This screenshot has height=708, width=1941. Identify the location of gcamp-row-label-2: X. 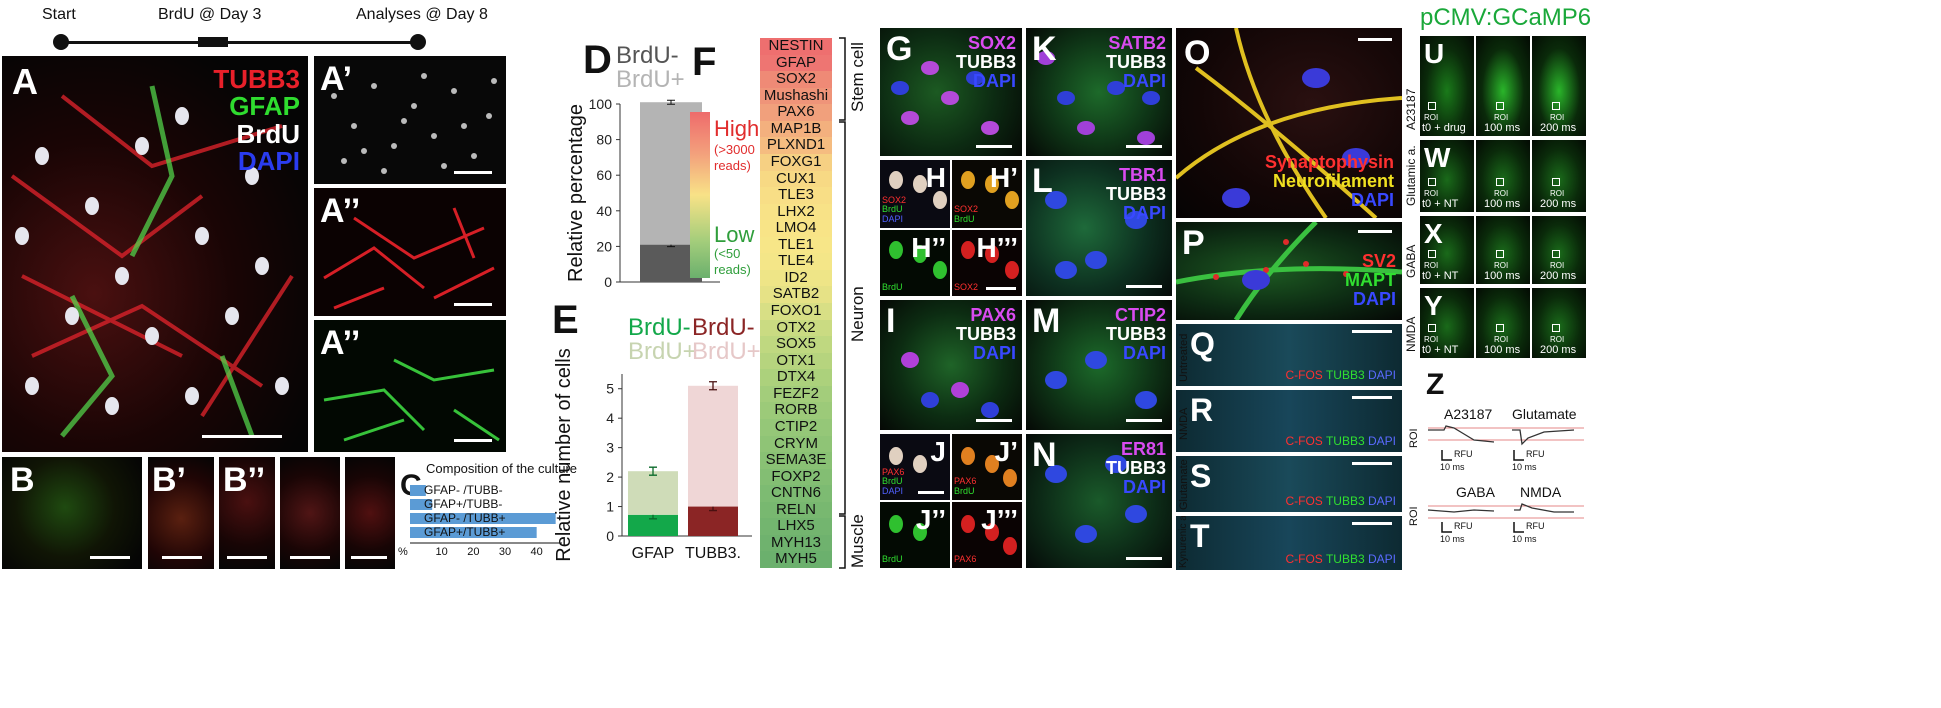
(1433, 233).